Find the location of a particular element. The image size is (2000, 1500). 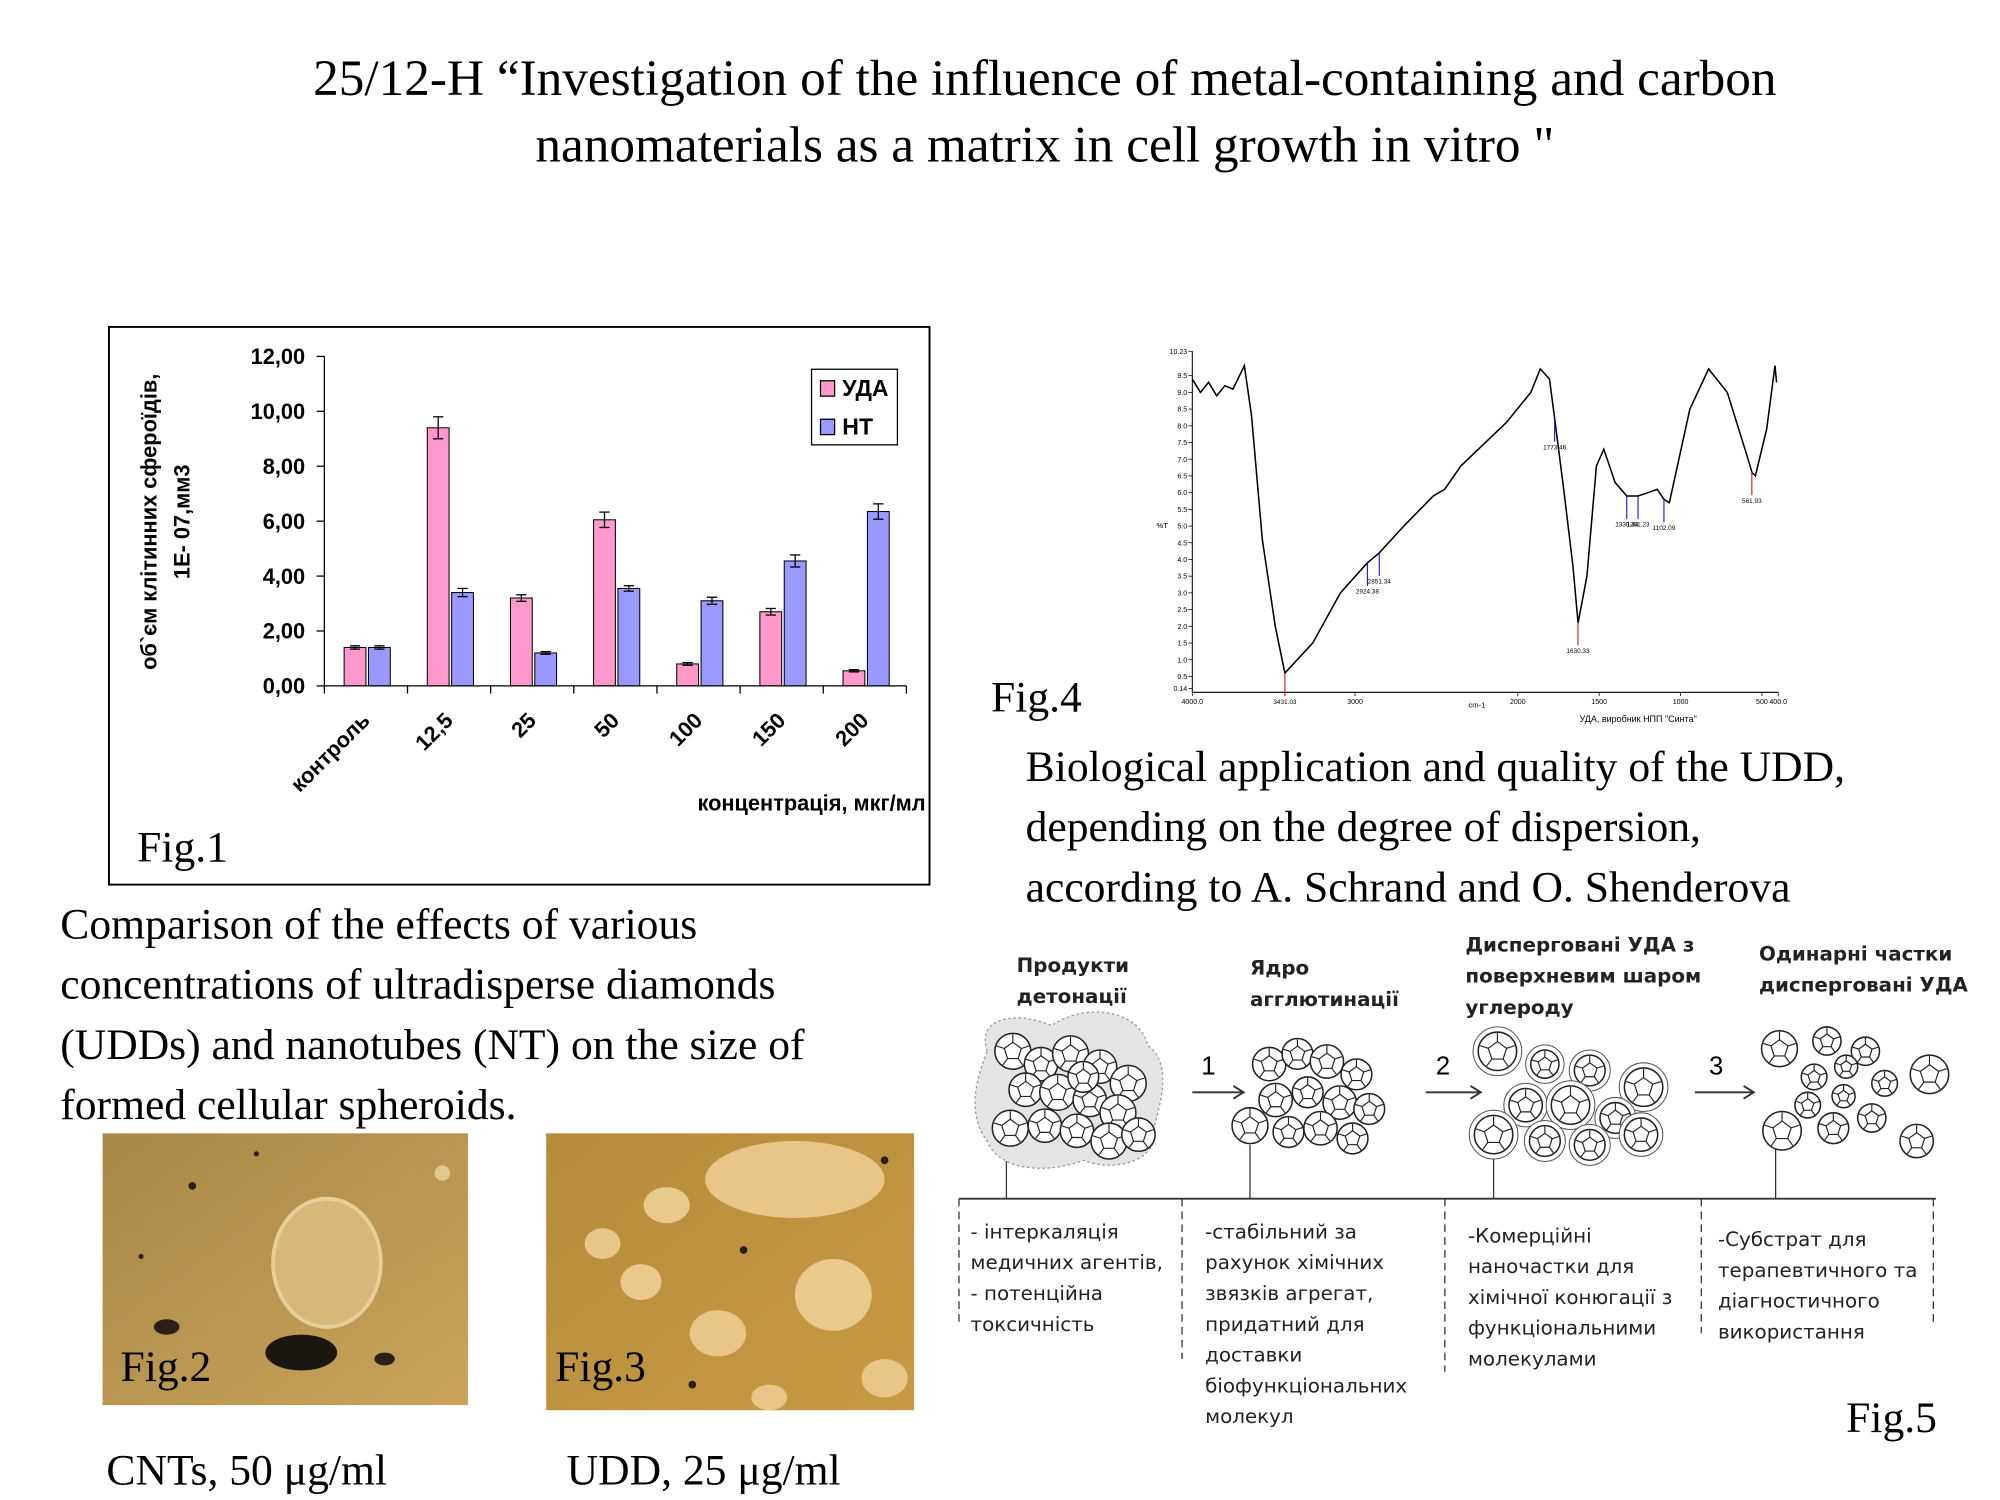

x-tick-label: 1000 is located at coordinates (1681, 702).